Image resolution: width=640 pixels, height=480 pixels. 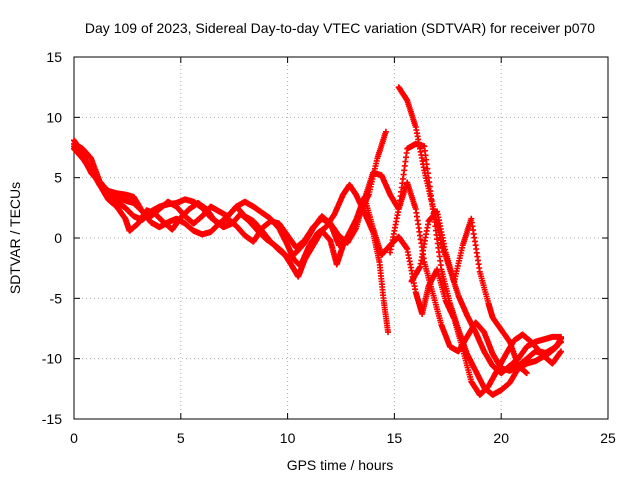 What do you see at coordinates (58, 178) in the screenshot?
I see `y-tick-label: 5` at bounding box center [58, 178].